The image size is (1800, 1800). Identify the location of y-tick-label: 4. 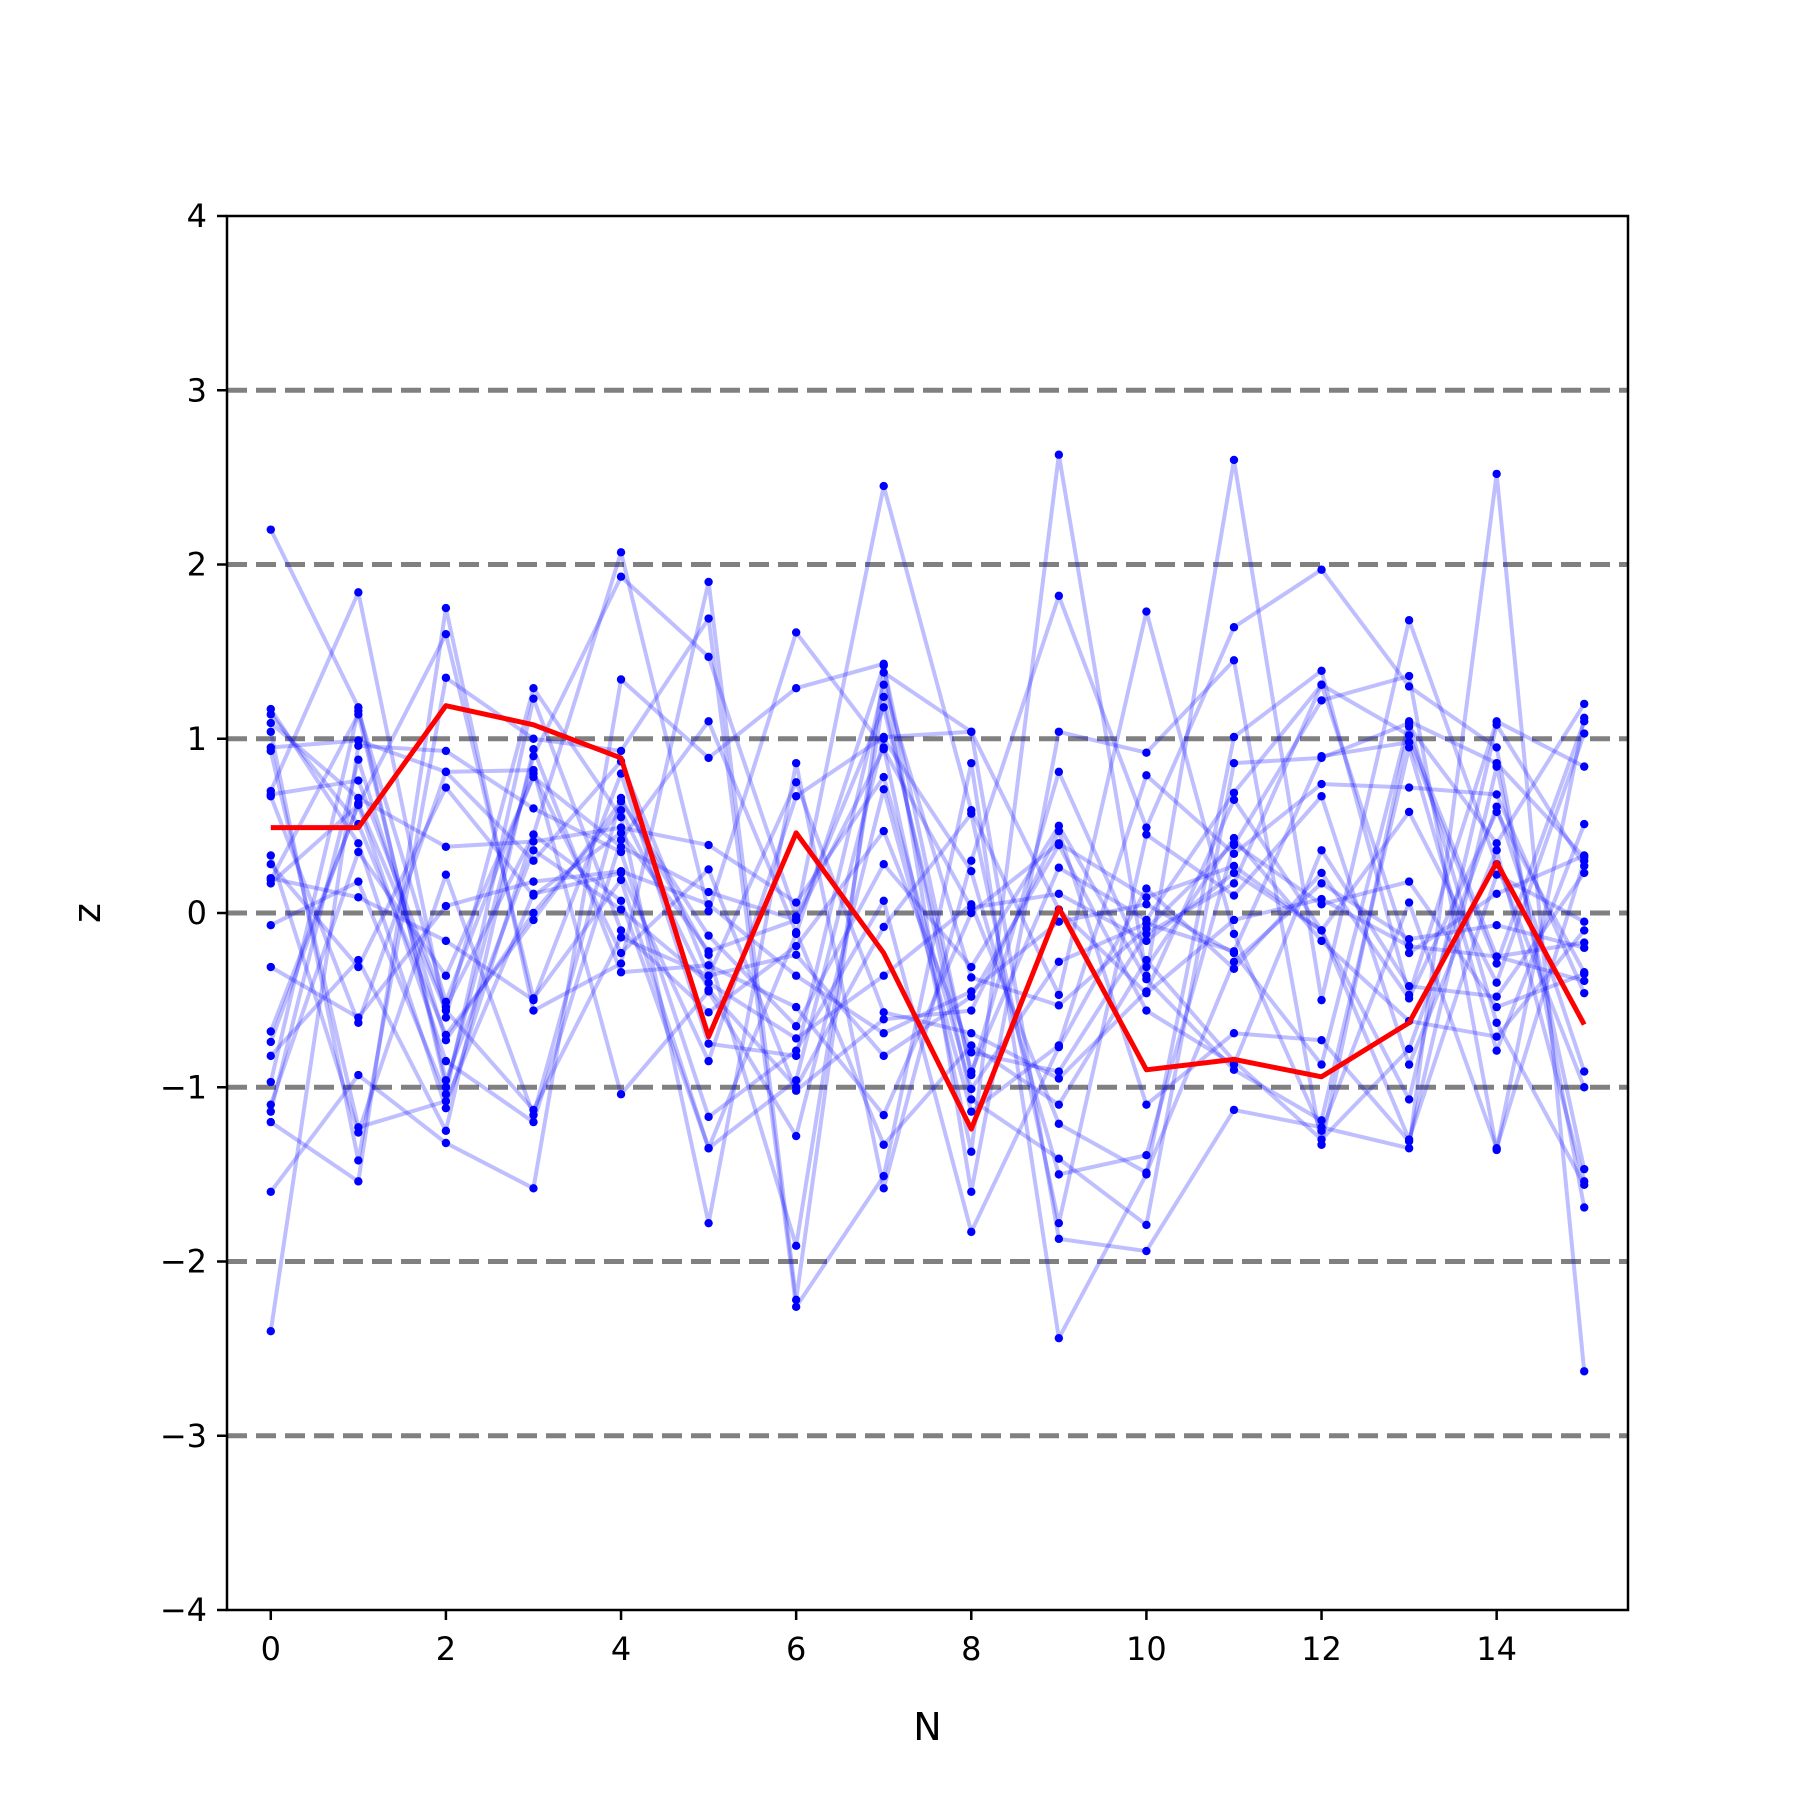
(197, 216).